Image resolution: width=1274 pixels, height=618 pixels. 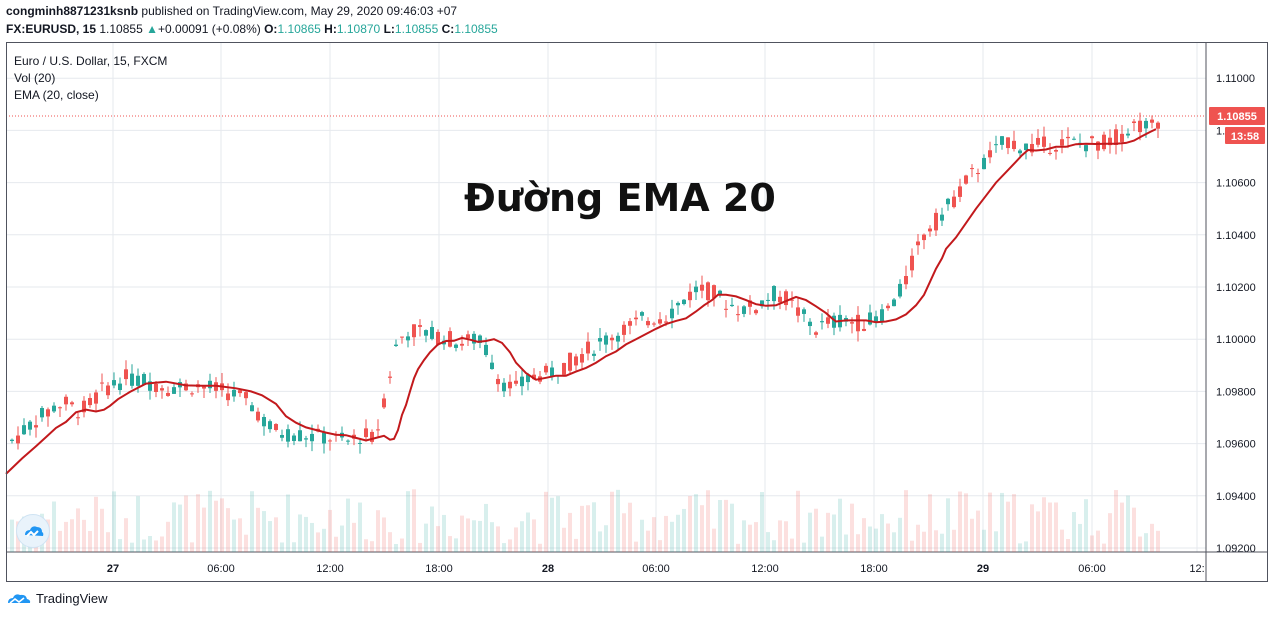 I want to click on symbol-label: FX:EURUSD, 15, so click(x=51, y=29).